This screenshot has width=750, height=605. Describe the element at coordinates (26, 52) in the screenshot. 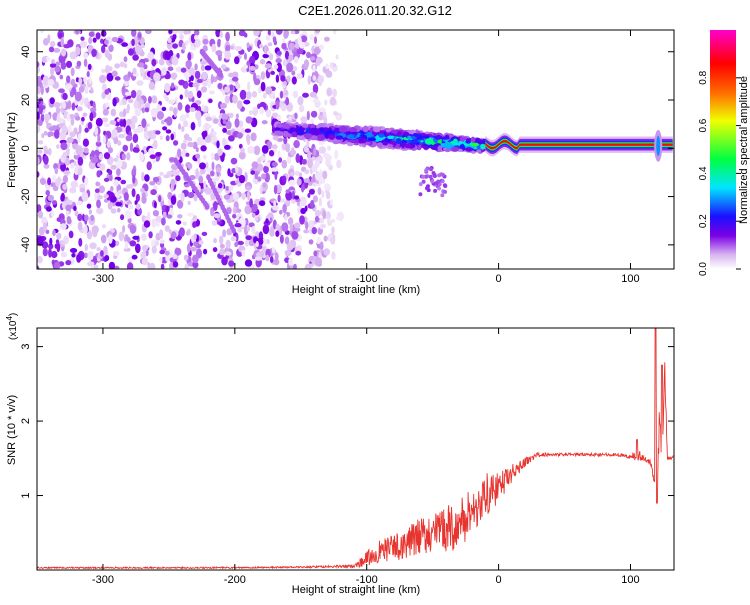

I see `y-tick-label: 40` at that location.